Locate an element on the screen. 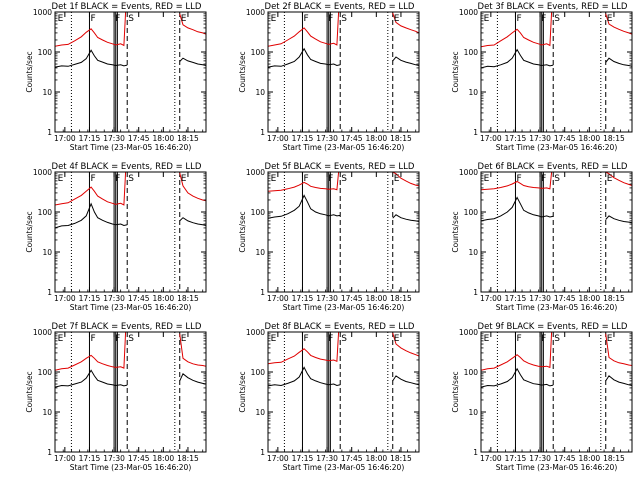  panel-title: Det 3f BLACK = Events, RED = LLD is located at coordinates (553, 7).